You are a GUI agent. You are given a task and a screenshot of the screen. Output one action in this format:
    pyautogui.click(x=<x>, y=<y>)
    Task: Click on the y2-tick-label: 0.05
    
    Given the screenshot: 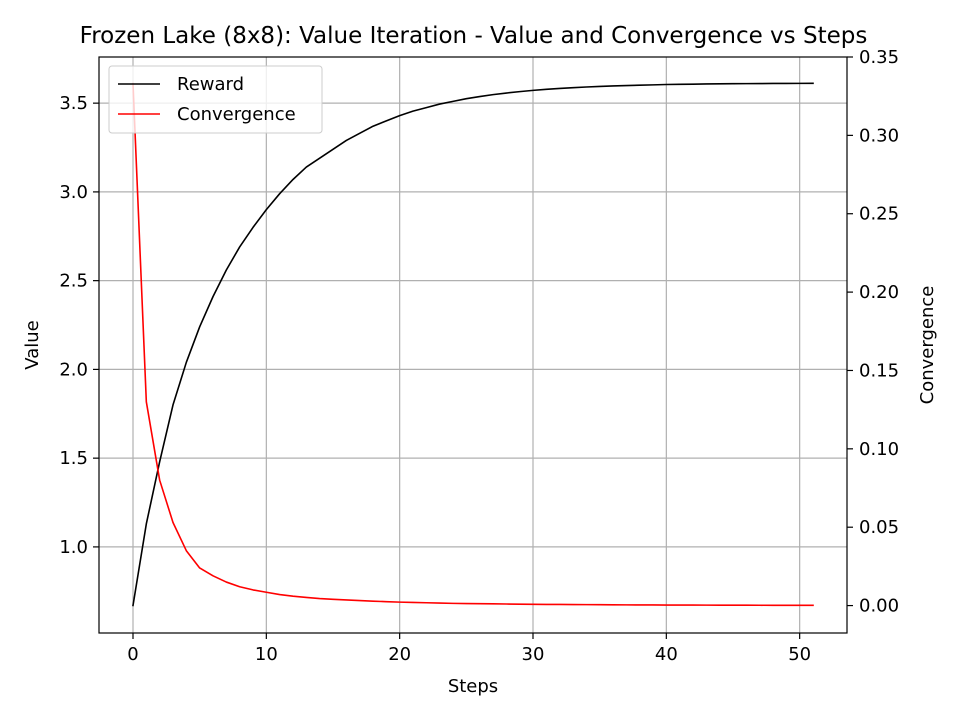 What is the action you would take?
    pyautogui.click(x=879, y=527)
    